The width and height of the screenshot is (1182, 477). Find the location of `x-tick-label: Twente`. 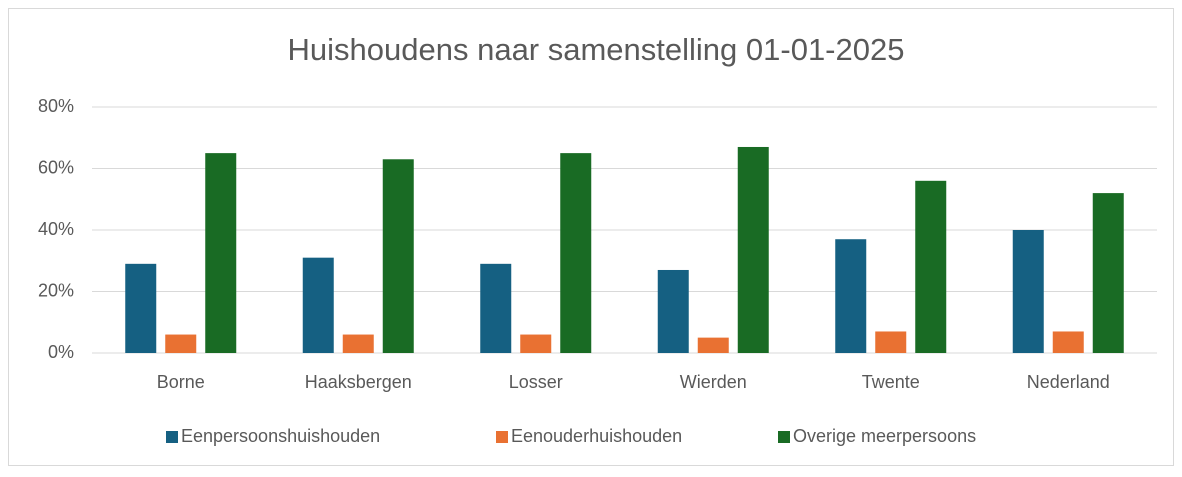

x-tick-label: Twente is located at coordinates (891, 382).